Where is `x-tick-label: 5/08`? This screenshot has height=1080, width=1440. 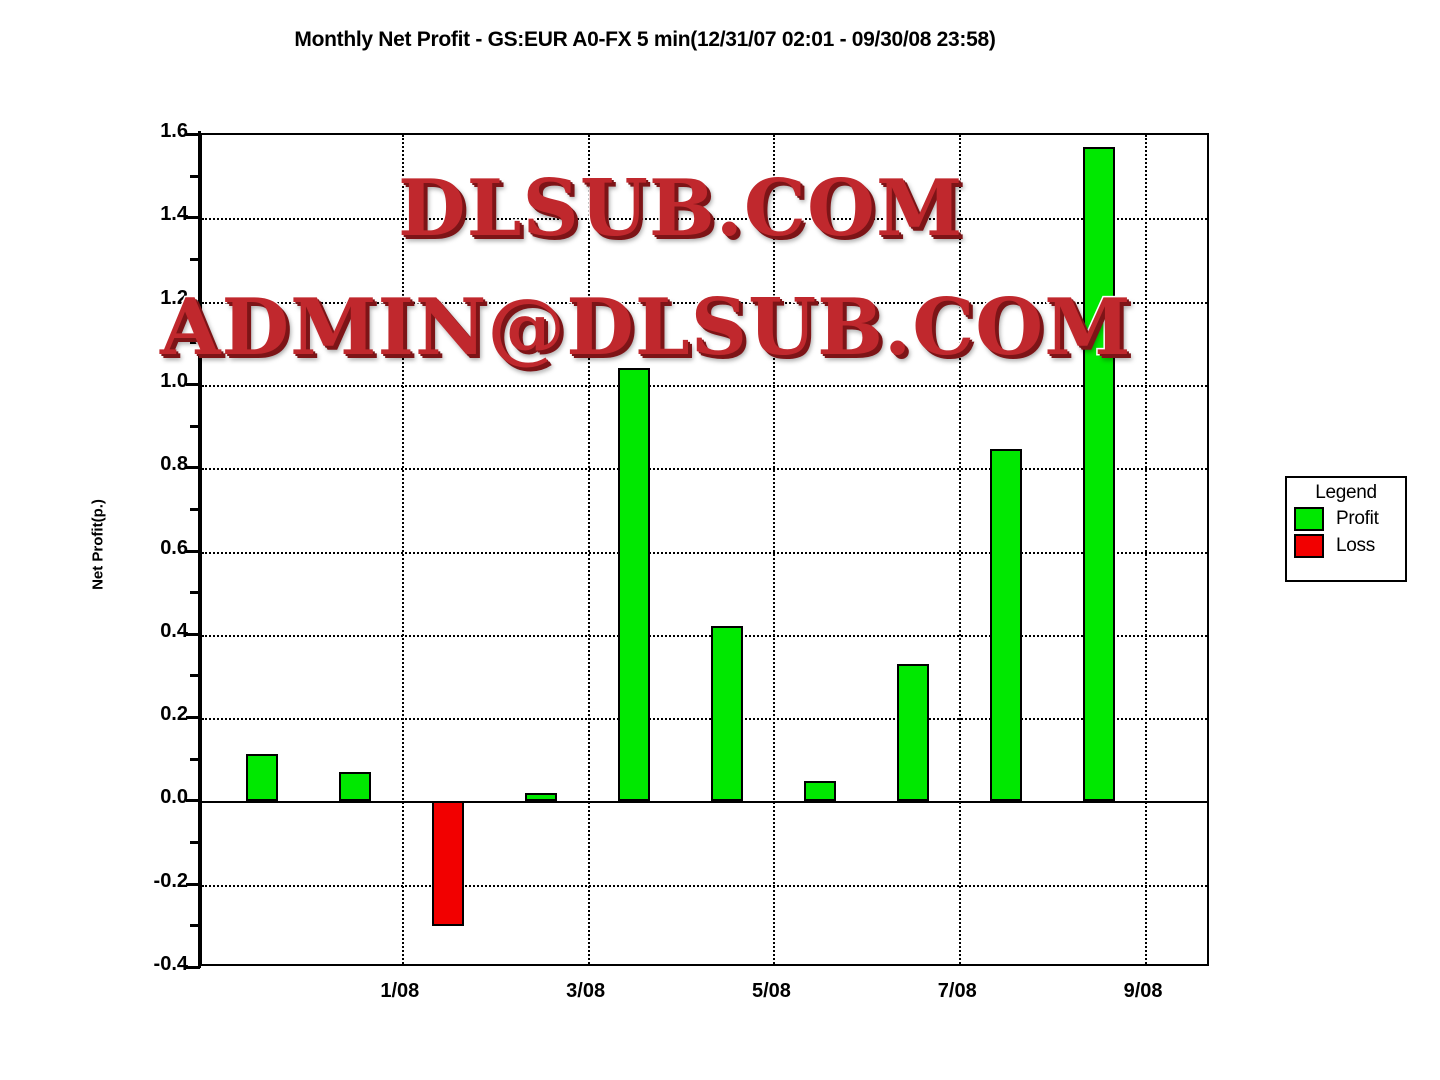
x-tick-label: 5/08 is located at coordinates (771, 991).